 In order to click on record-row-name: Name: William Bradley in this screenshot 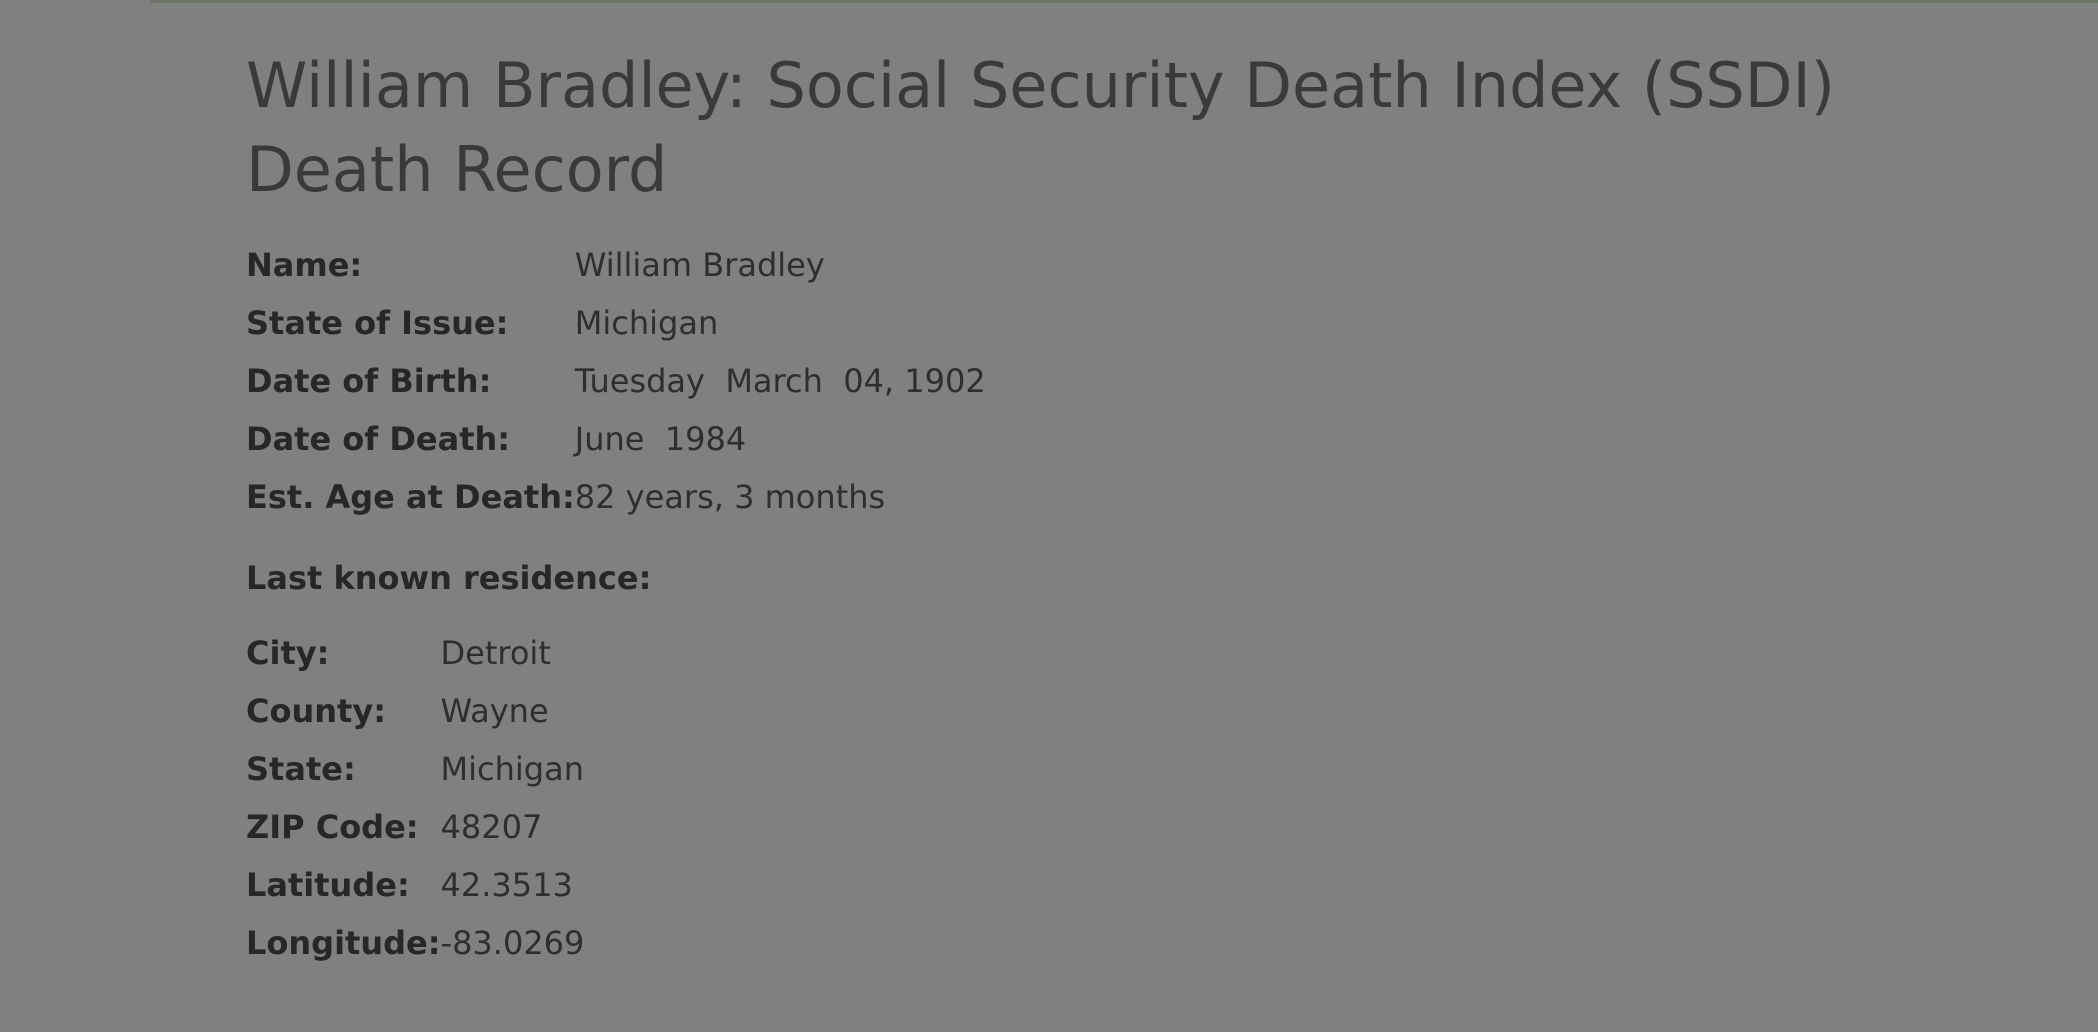, I will do `click(616, 265)`.